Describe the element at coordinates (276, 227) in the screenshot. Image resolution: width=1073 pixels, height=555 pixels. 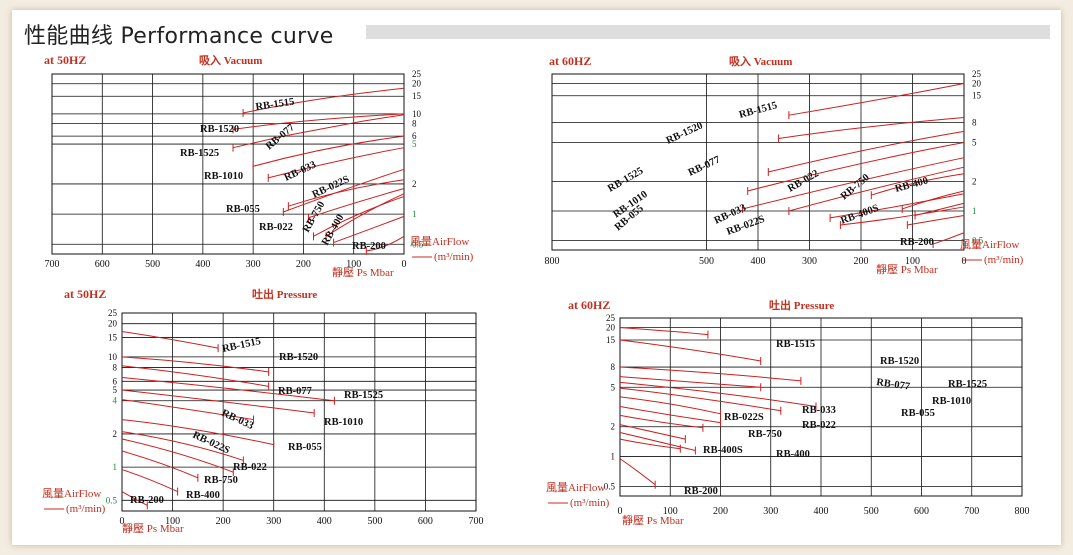
I see `series-label-rb-022: RB-022` at that location.